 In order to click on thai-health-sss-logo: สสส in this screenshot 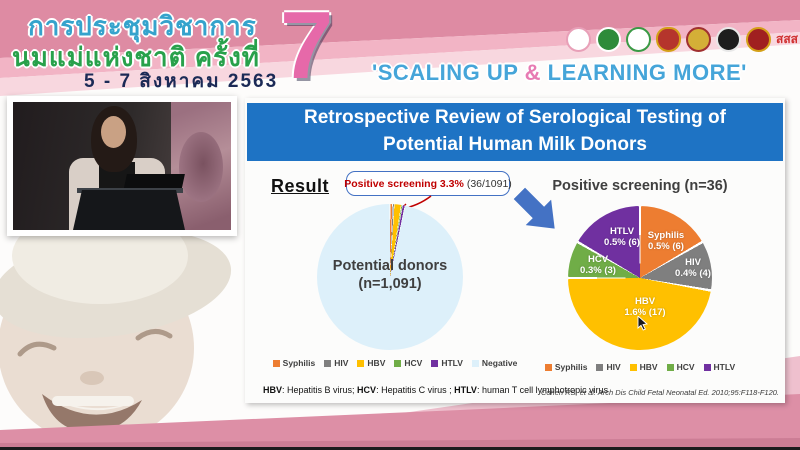, I will do `click(787, 39)`.